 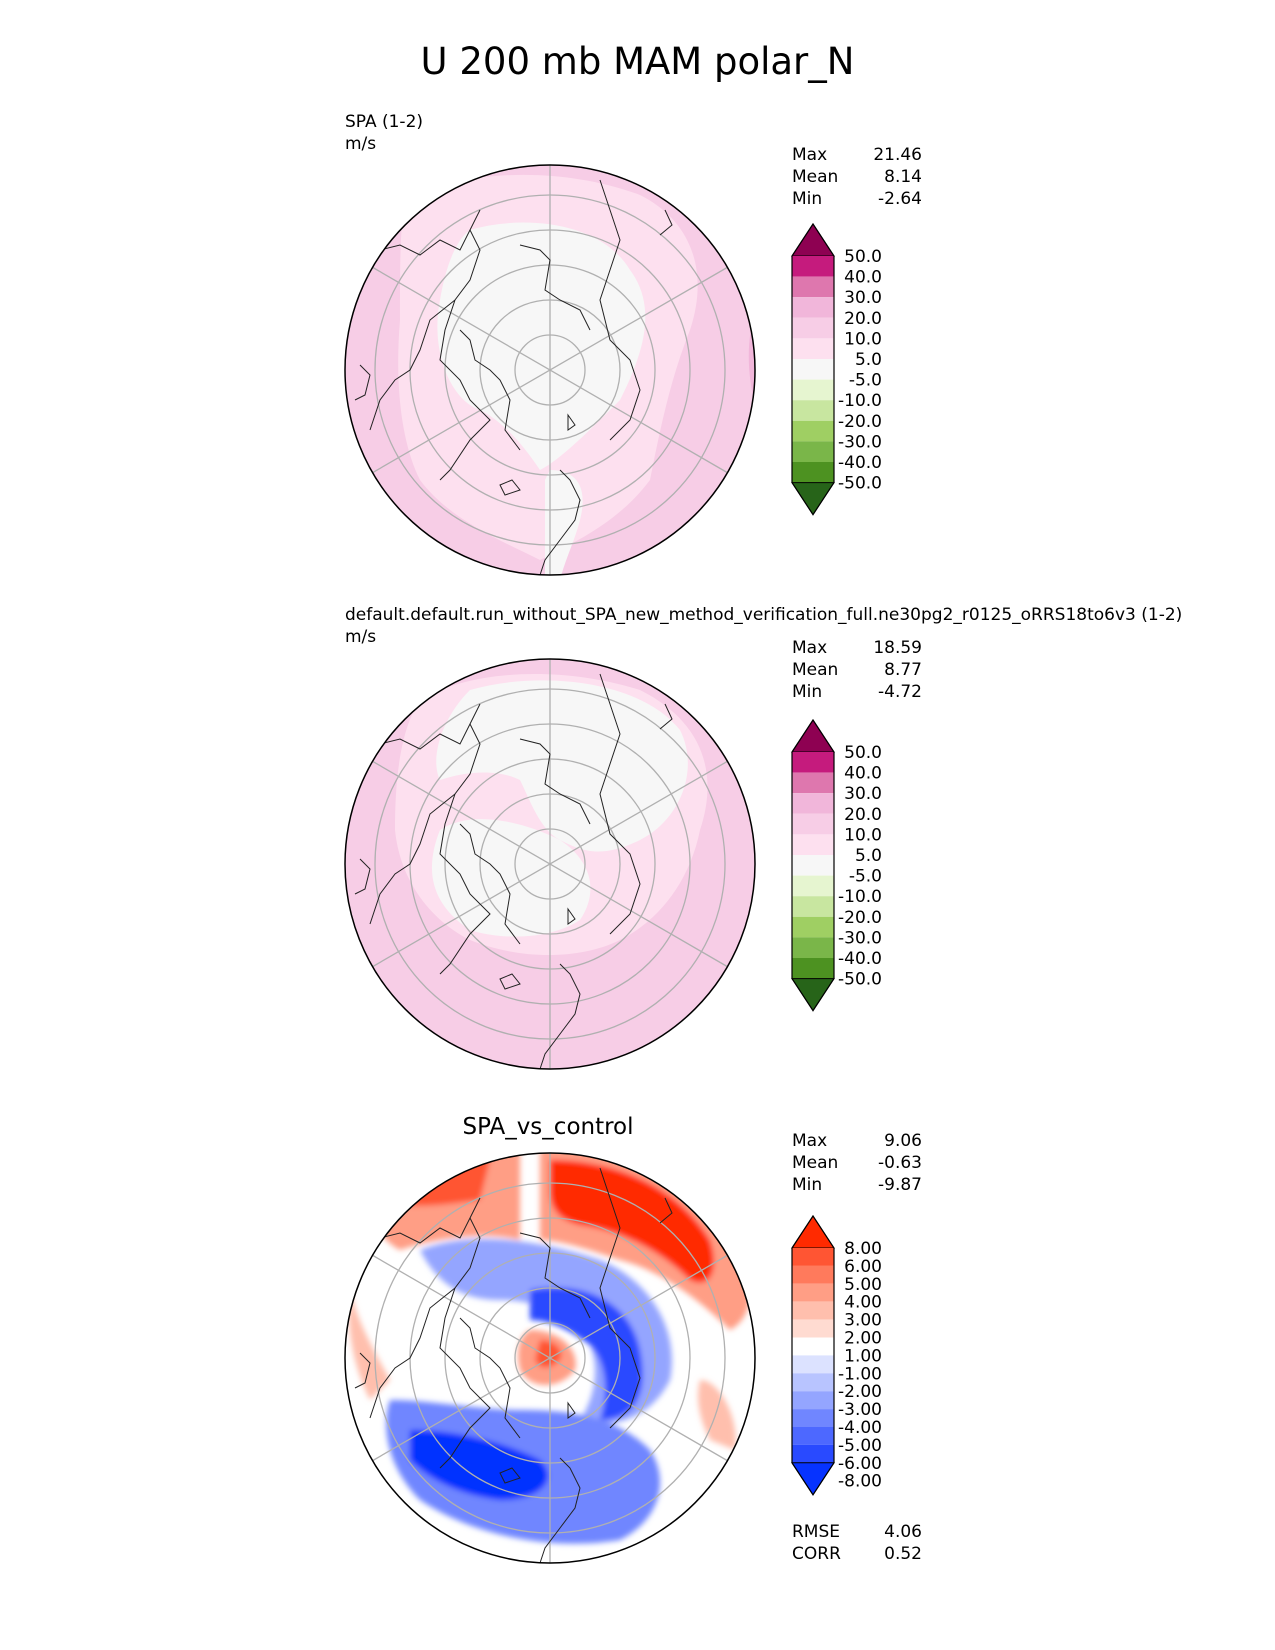 What do you see at coordinates (860, 1446) in the screenshot?
I see `colorbar-tick-label: -5.00` at bounding box center [860, 1446].